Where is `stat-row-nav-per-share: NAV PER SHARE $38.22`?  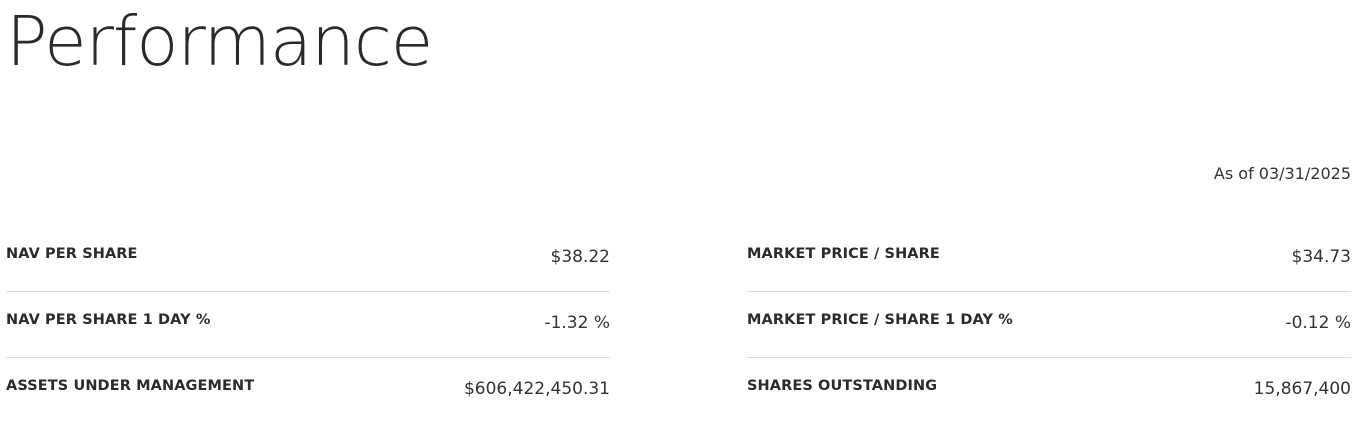 stat-row-nav-per-share: NAV PER SHARE $38.22 is located at coordinates (308, 259).